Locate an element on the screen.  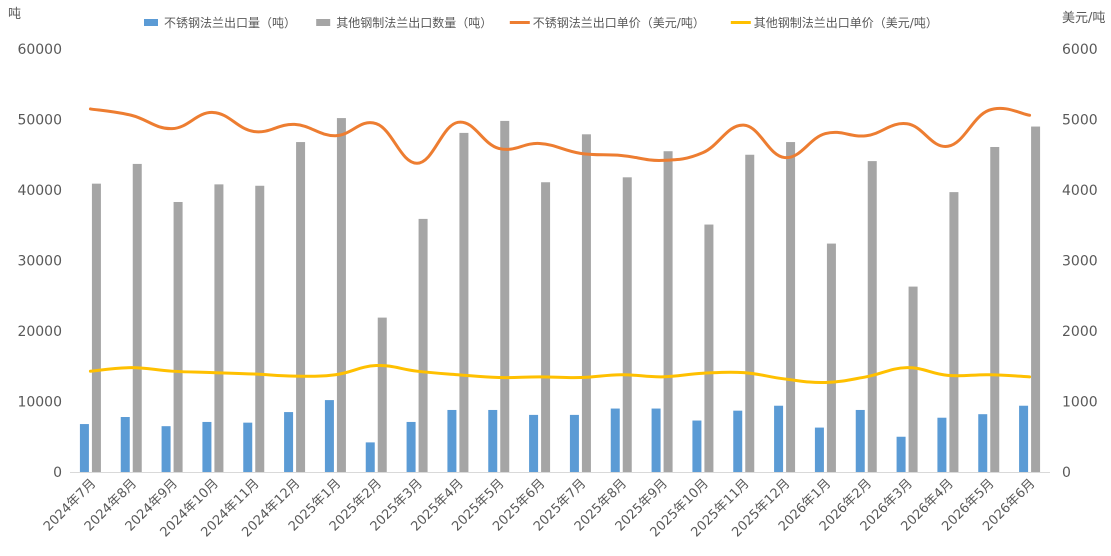
right-y-axis: 0 1000 2000 3000 4000 5000 6000 is located at coordinates (1080, 261).